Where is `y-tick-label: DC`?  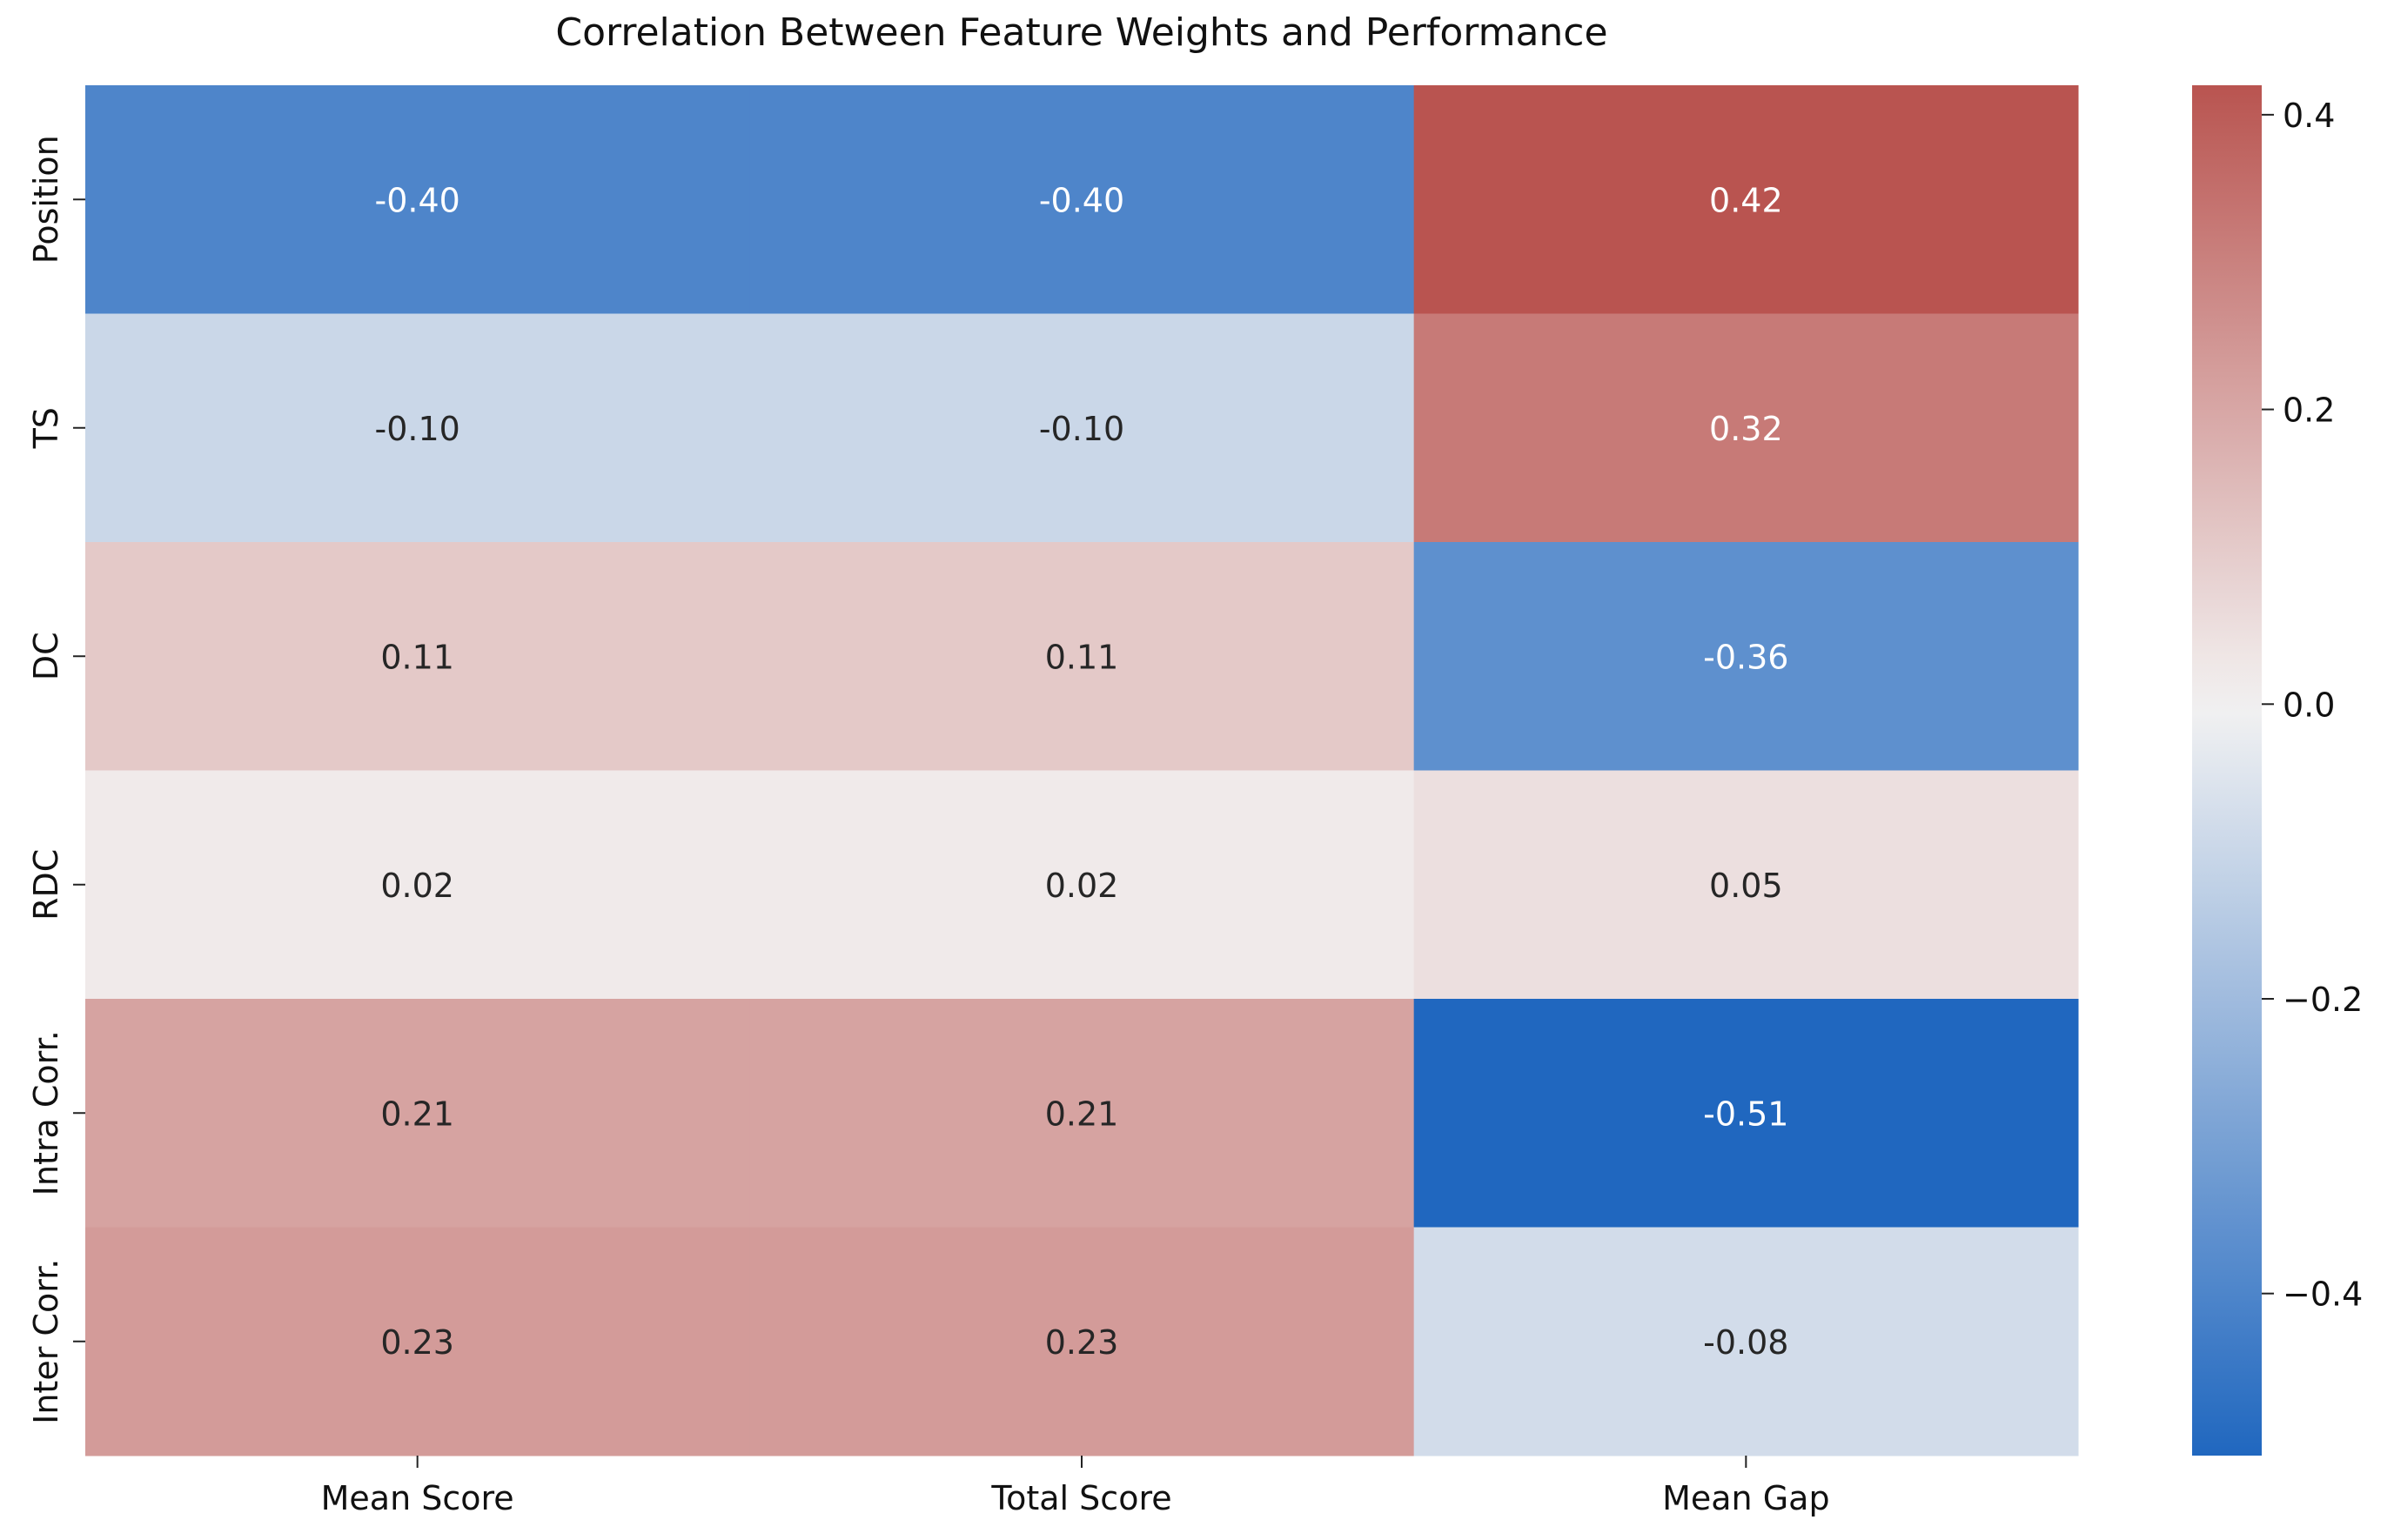
y-tick-label: DC is located at coordinates (46, 656).